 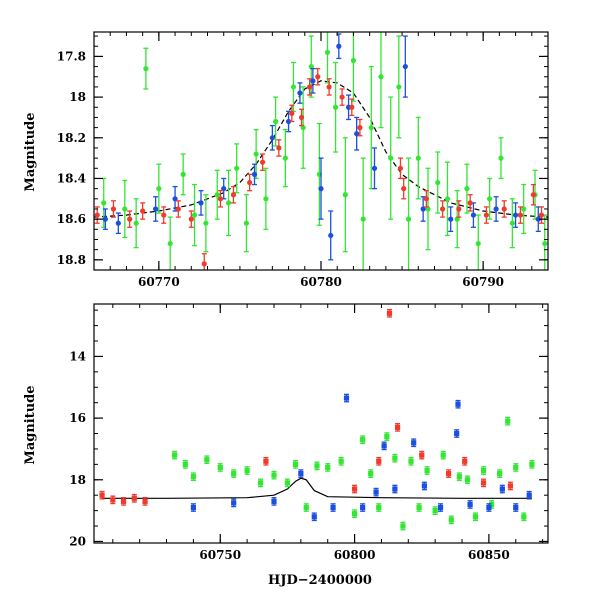 I want to click on top-x-tick-label: 60780, so click(x=321, y=282).